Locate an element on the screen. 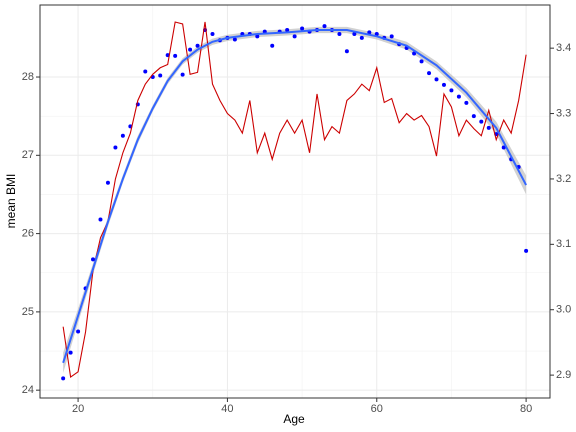  y2-tick-label: 2.9 is located at coordinates (563, 375).